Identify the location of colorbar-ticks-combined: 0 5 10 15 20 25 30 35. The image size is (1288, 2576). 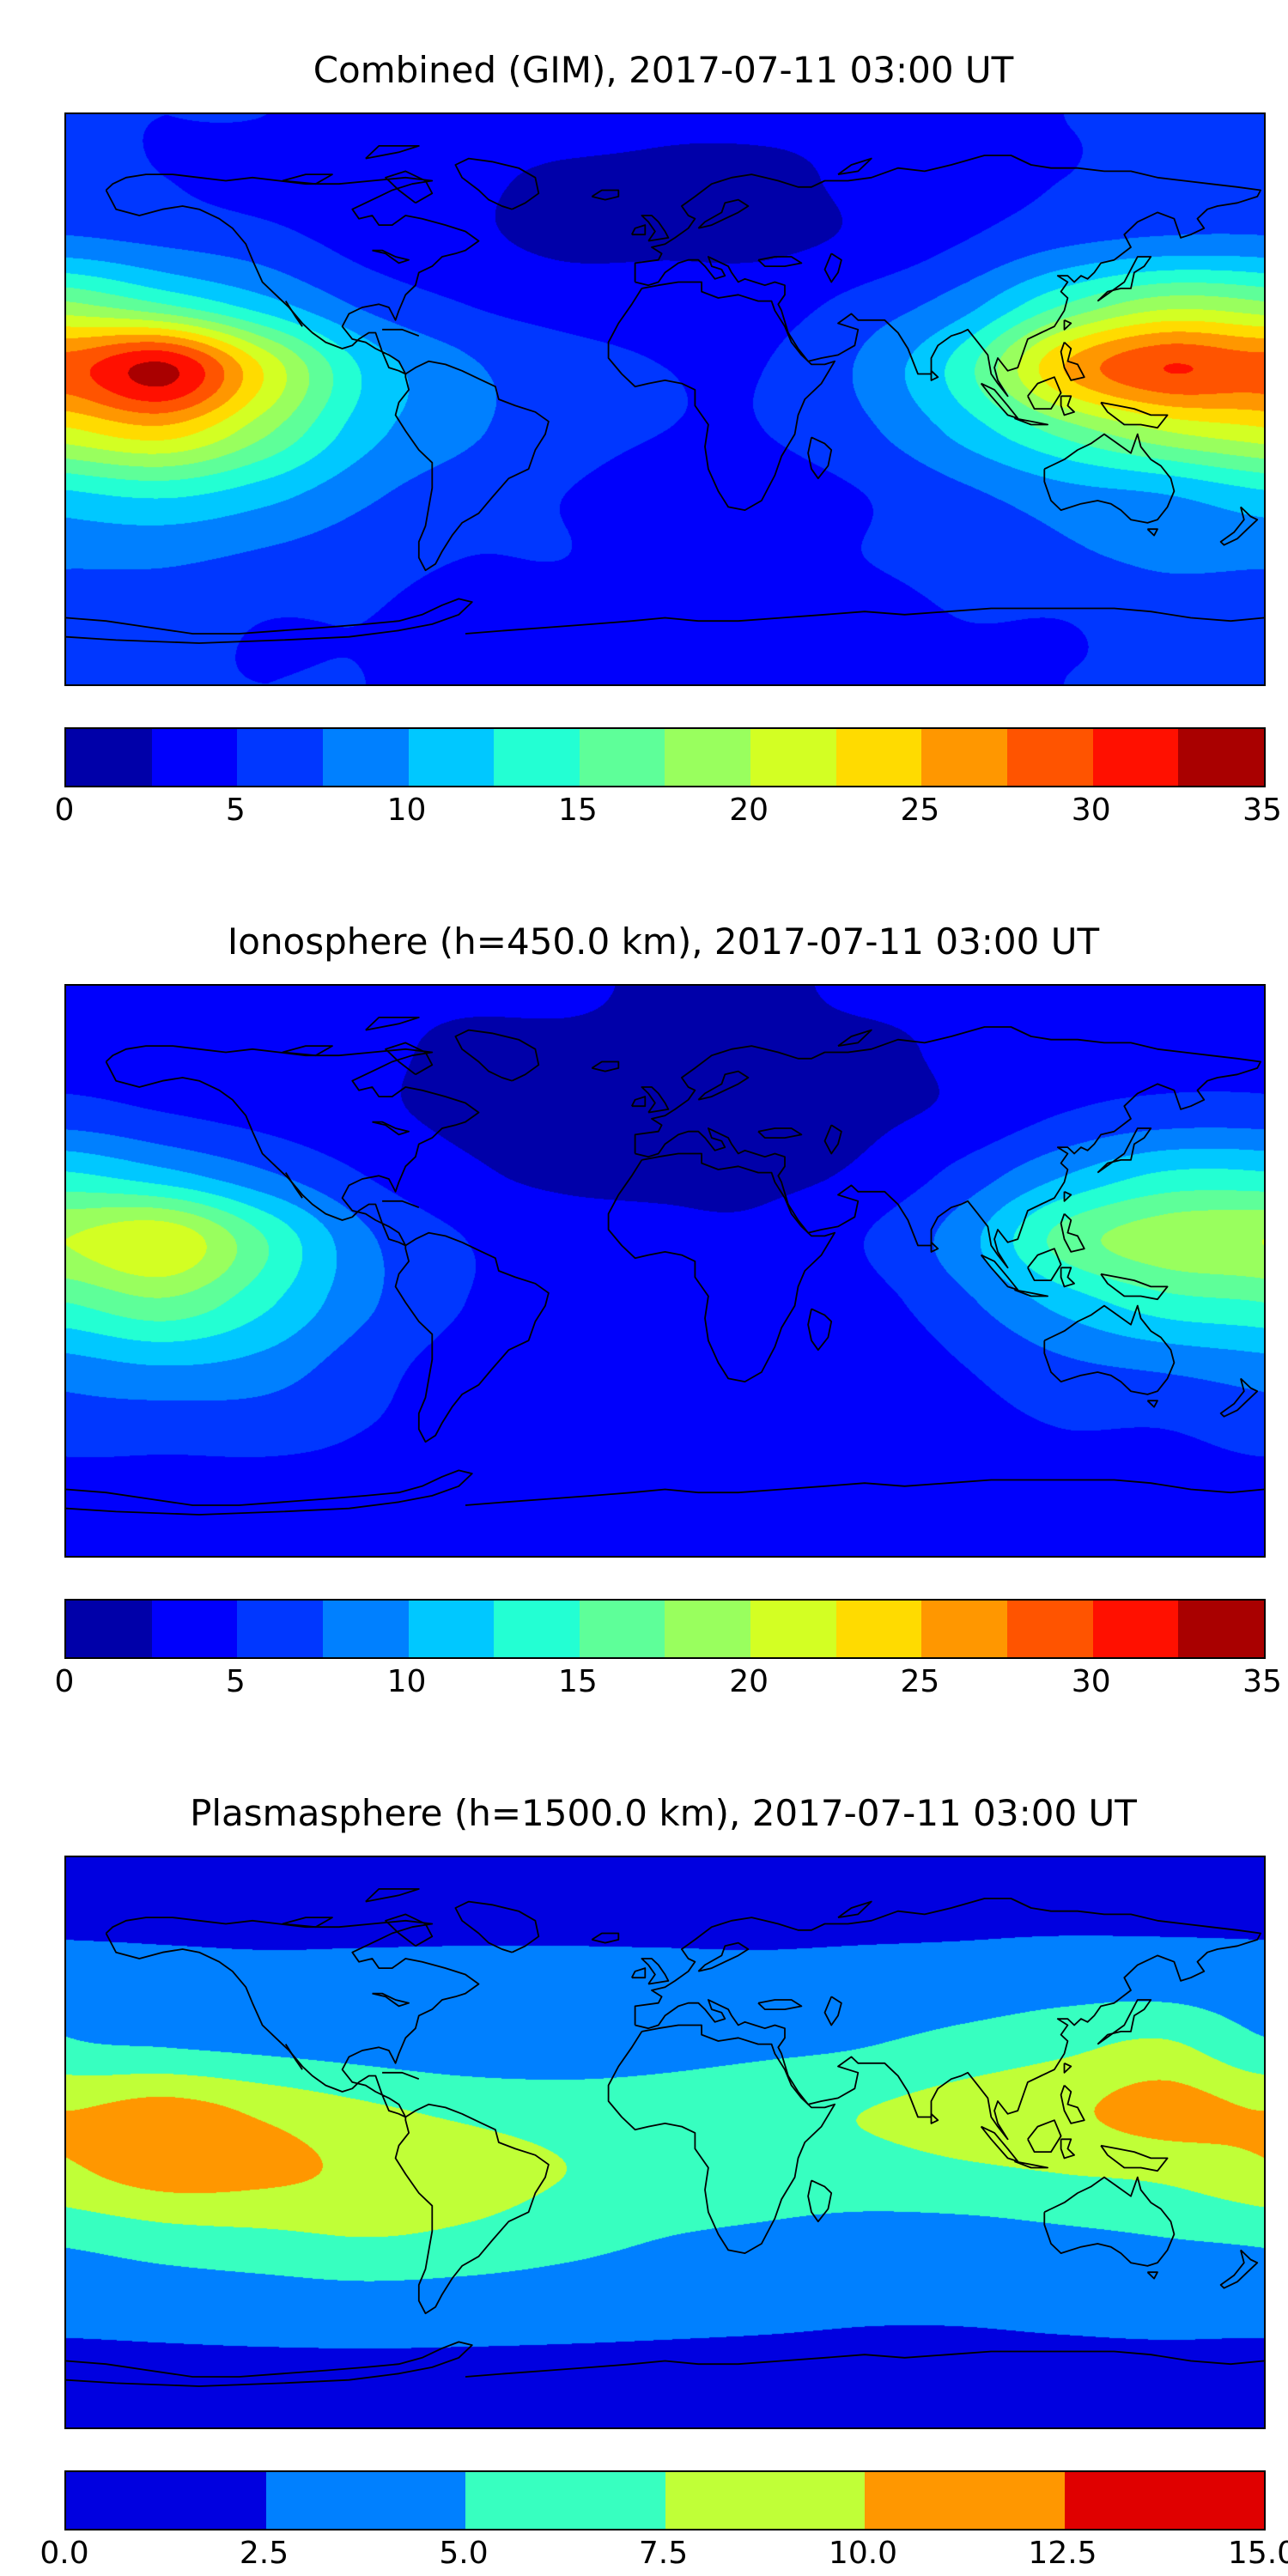
(669, 808).